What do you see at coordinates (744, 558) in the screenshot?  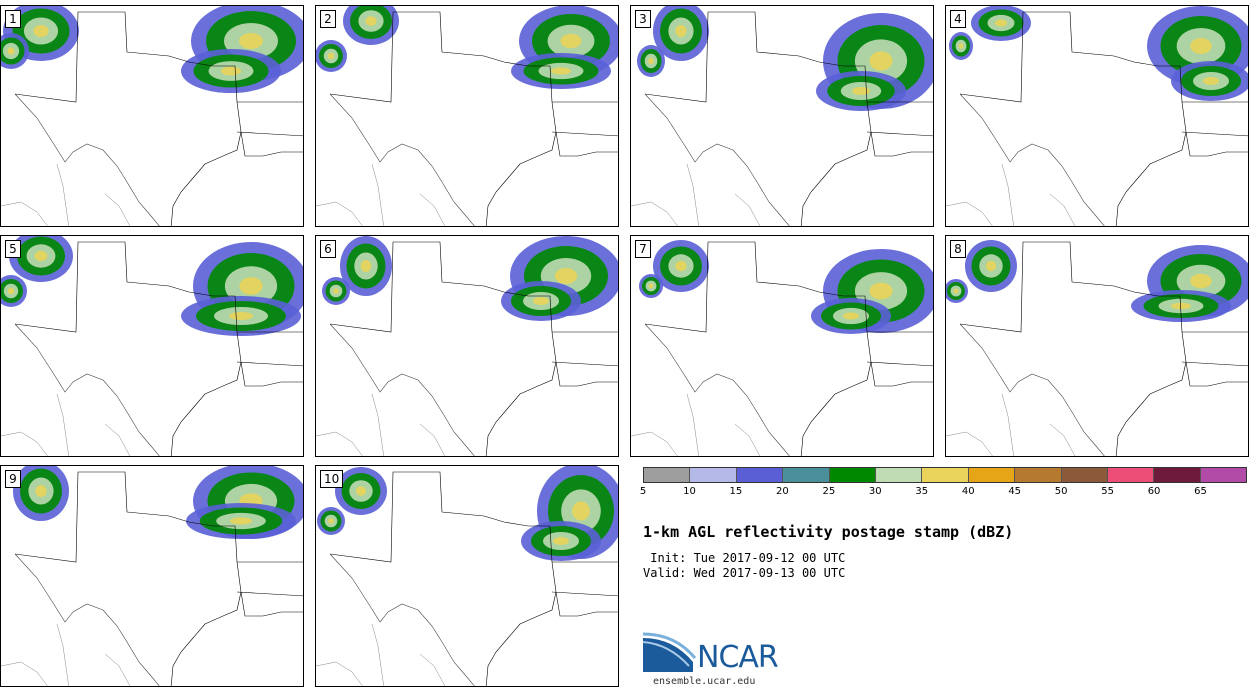 I see `init-time: Init: Tue 2017-09-12 00 UTC` at bounding box center [744, 558].